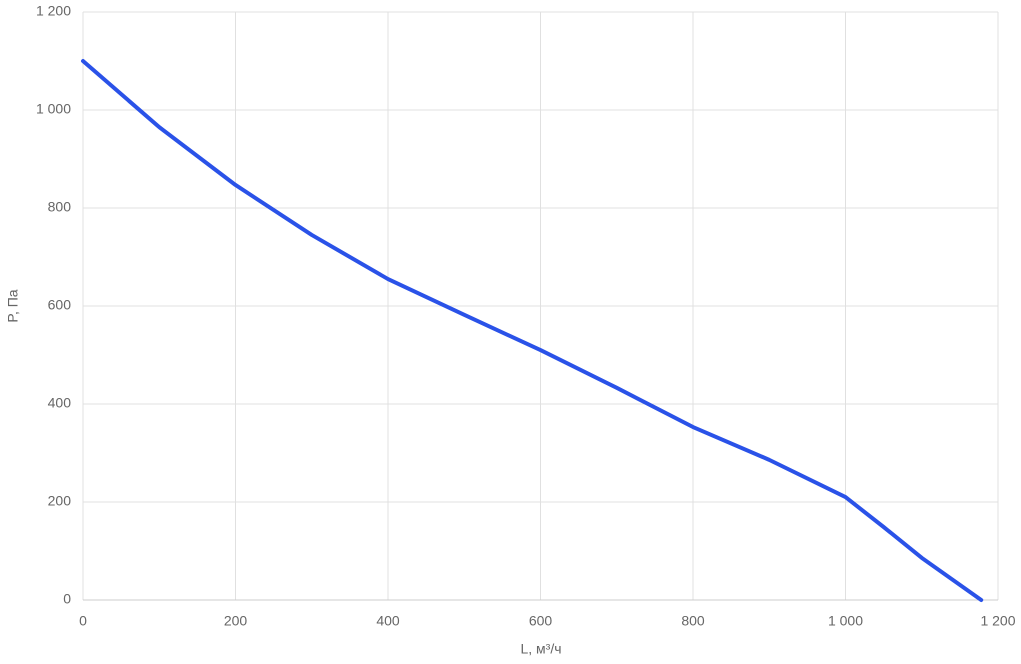 This screenshot has height=664, width=1021. What do you see at coordinates (67, 599) in the screenshot?
I see `y-tick-label: 0` at bounding box center [67, 599].